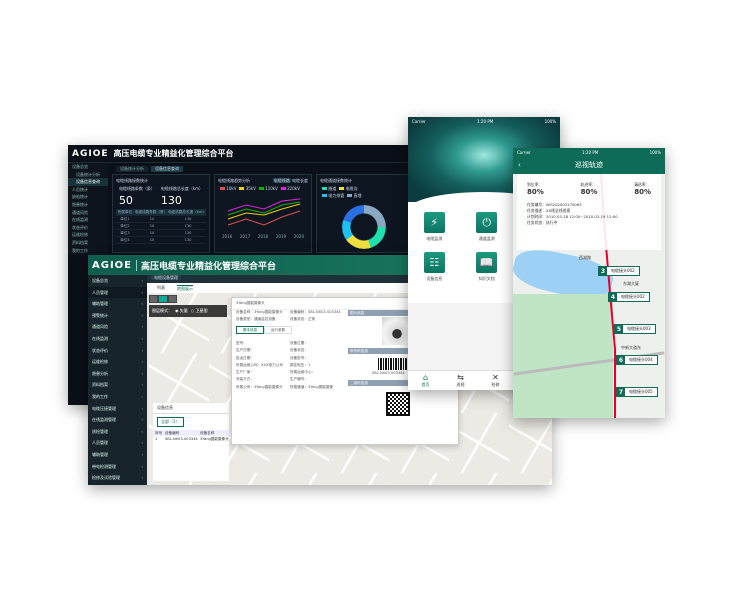  I want to click on back-icon: ‹, so click(519, 165).